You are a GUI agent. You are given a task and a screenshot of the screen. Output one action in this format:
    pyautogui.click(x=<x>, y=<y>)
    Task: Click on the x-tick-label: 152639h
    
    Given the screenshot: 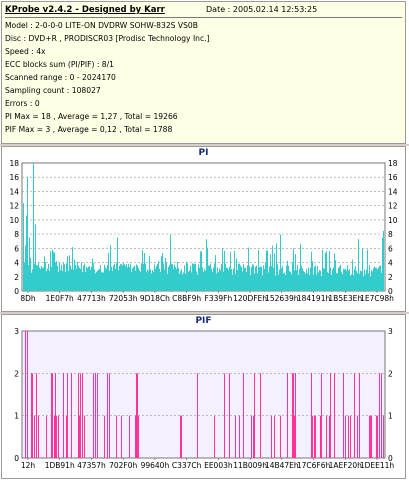 What is the action you would take?
    pyautogui.click(x=282, y=298)
    